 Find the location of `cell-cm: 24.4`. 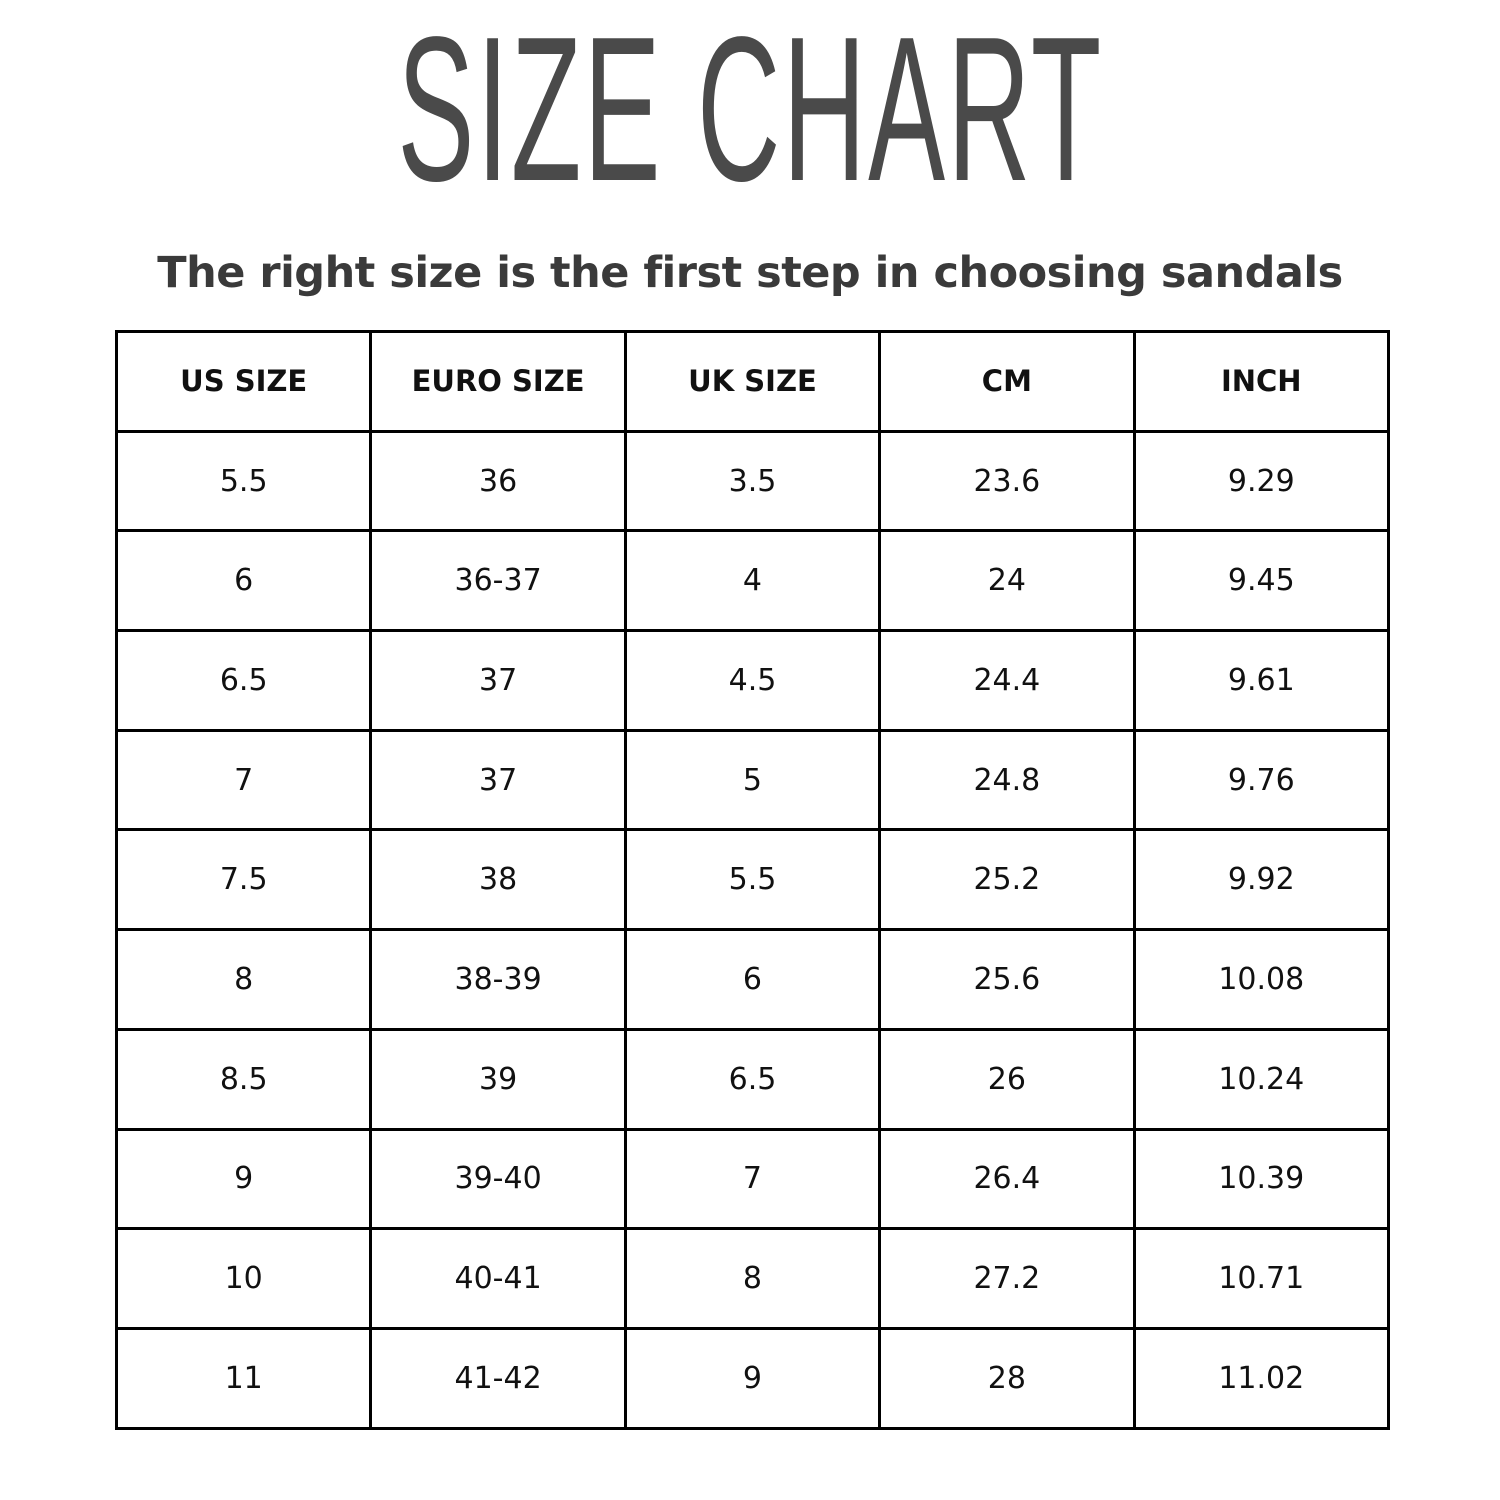

cell-cm: 24.4 is located at coordinates (1007, 680).